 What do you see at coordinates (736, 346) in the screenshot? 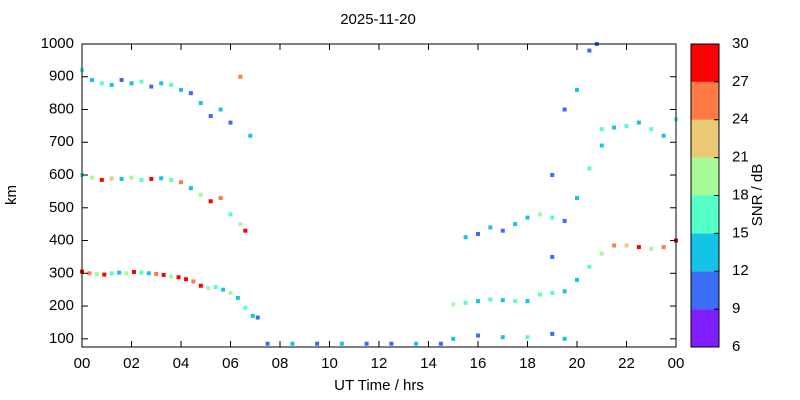
I see `colorbar-tick-label: 6` at bounding box center [736, 346].